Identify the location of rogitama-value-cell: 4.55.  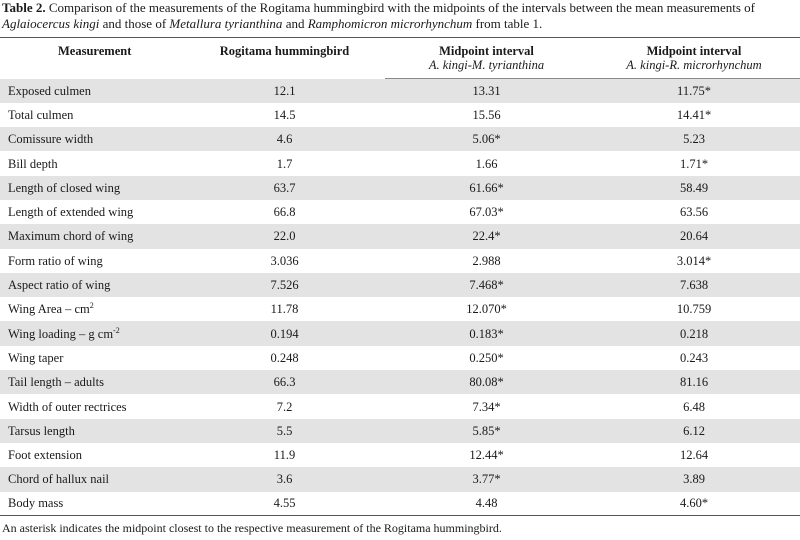
(284, 504).